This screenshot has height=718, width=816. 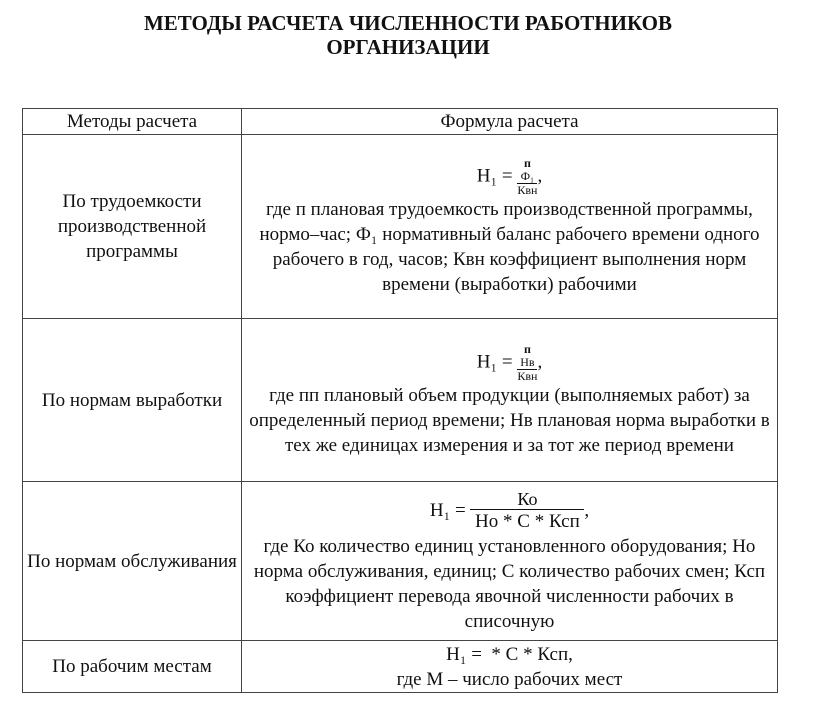 I want to click on fraction-numerator: Ф₁, so click(x=527, y=176).